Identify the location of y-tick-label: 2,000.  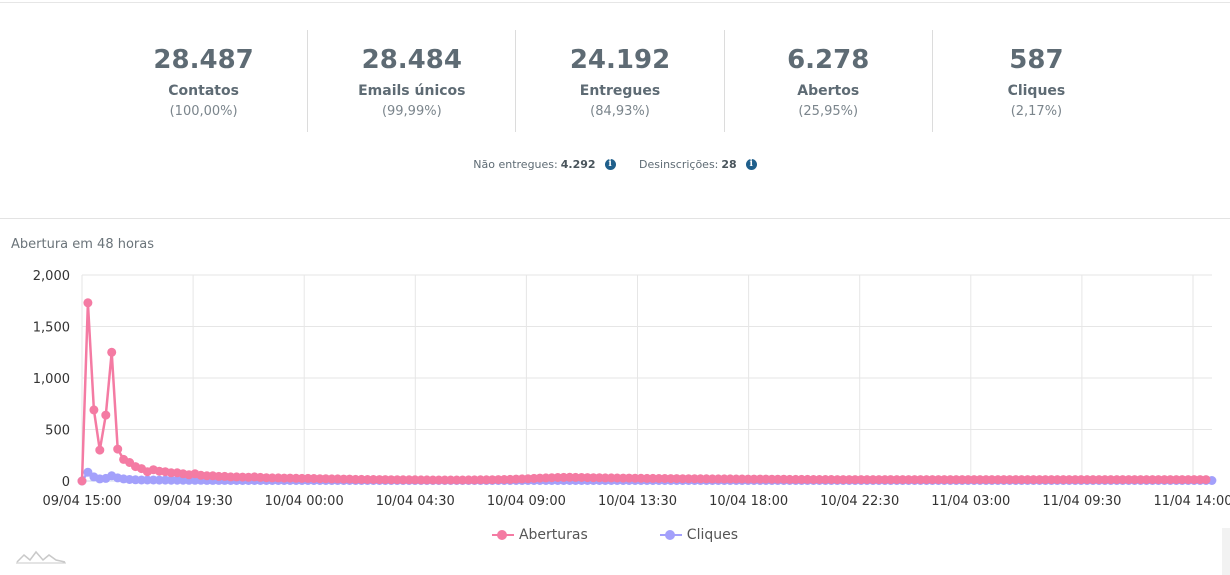
(51, 276).